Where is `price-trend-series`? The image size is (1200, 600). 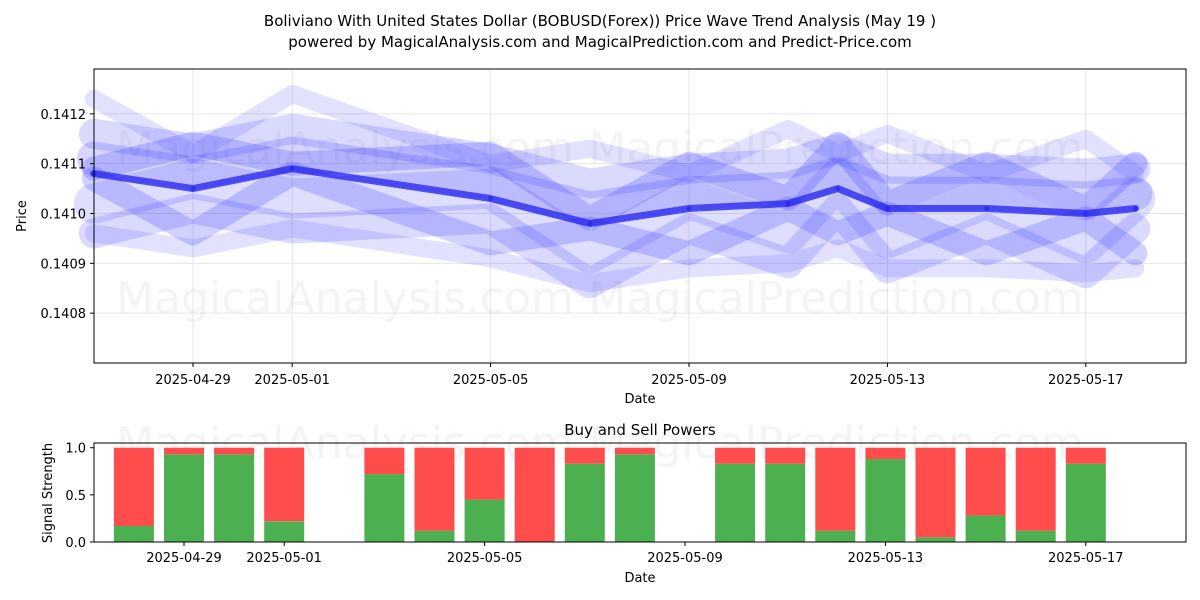 price-trend-series is located at coordinates (614, 196).